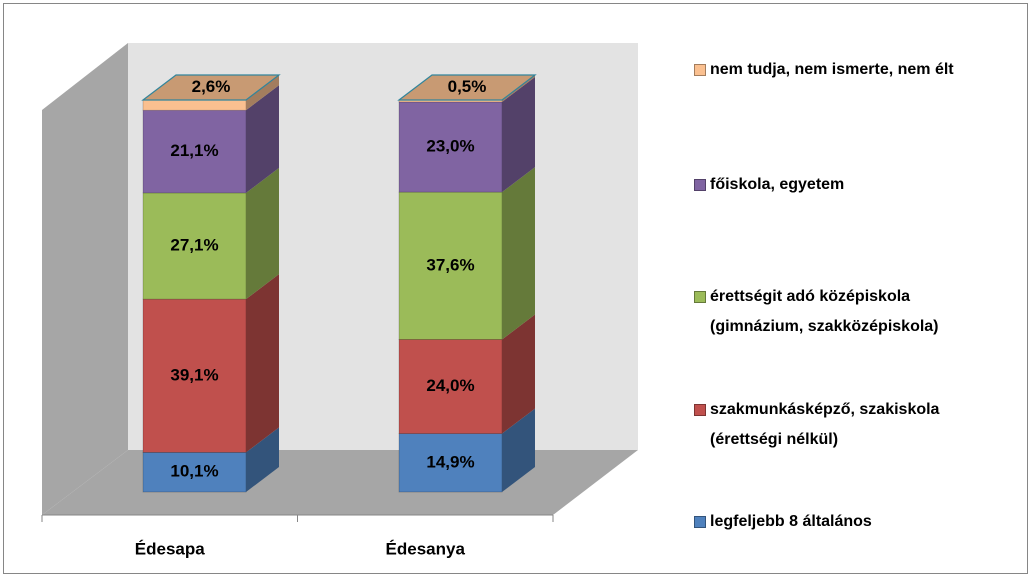 This screenshot has width=1032, height=578. What do you see at coordinates (194, 150) in the screenshot?
I see `value-label: 21,1%` at bounding box center [194, 150].